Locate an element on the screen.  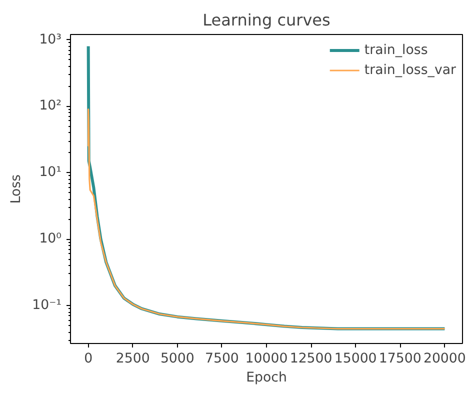
x-tick-label: 15000 is located at coordinates (355, 359).